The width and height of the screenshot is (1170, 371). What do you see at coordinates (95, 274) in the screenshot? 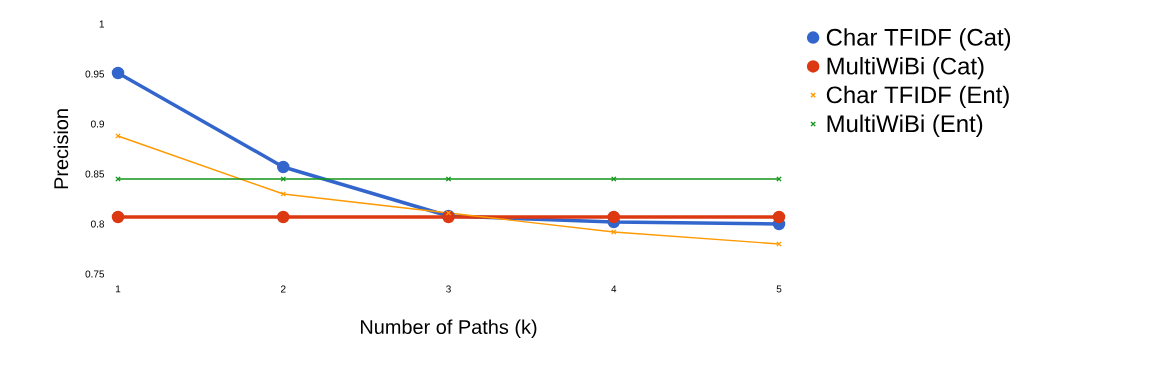
I see `y-tick-label: 0.75` at bounding box center [95, 274].